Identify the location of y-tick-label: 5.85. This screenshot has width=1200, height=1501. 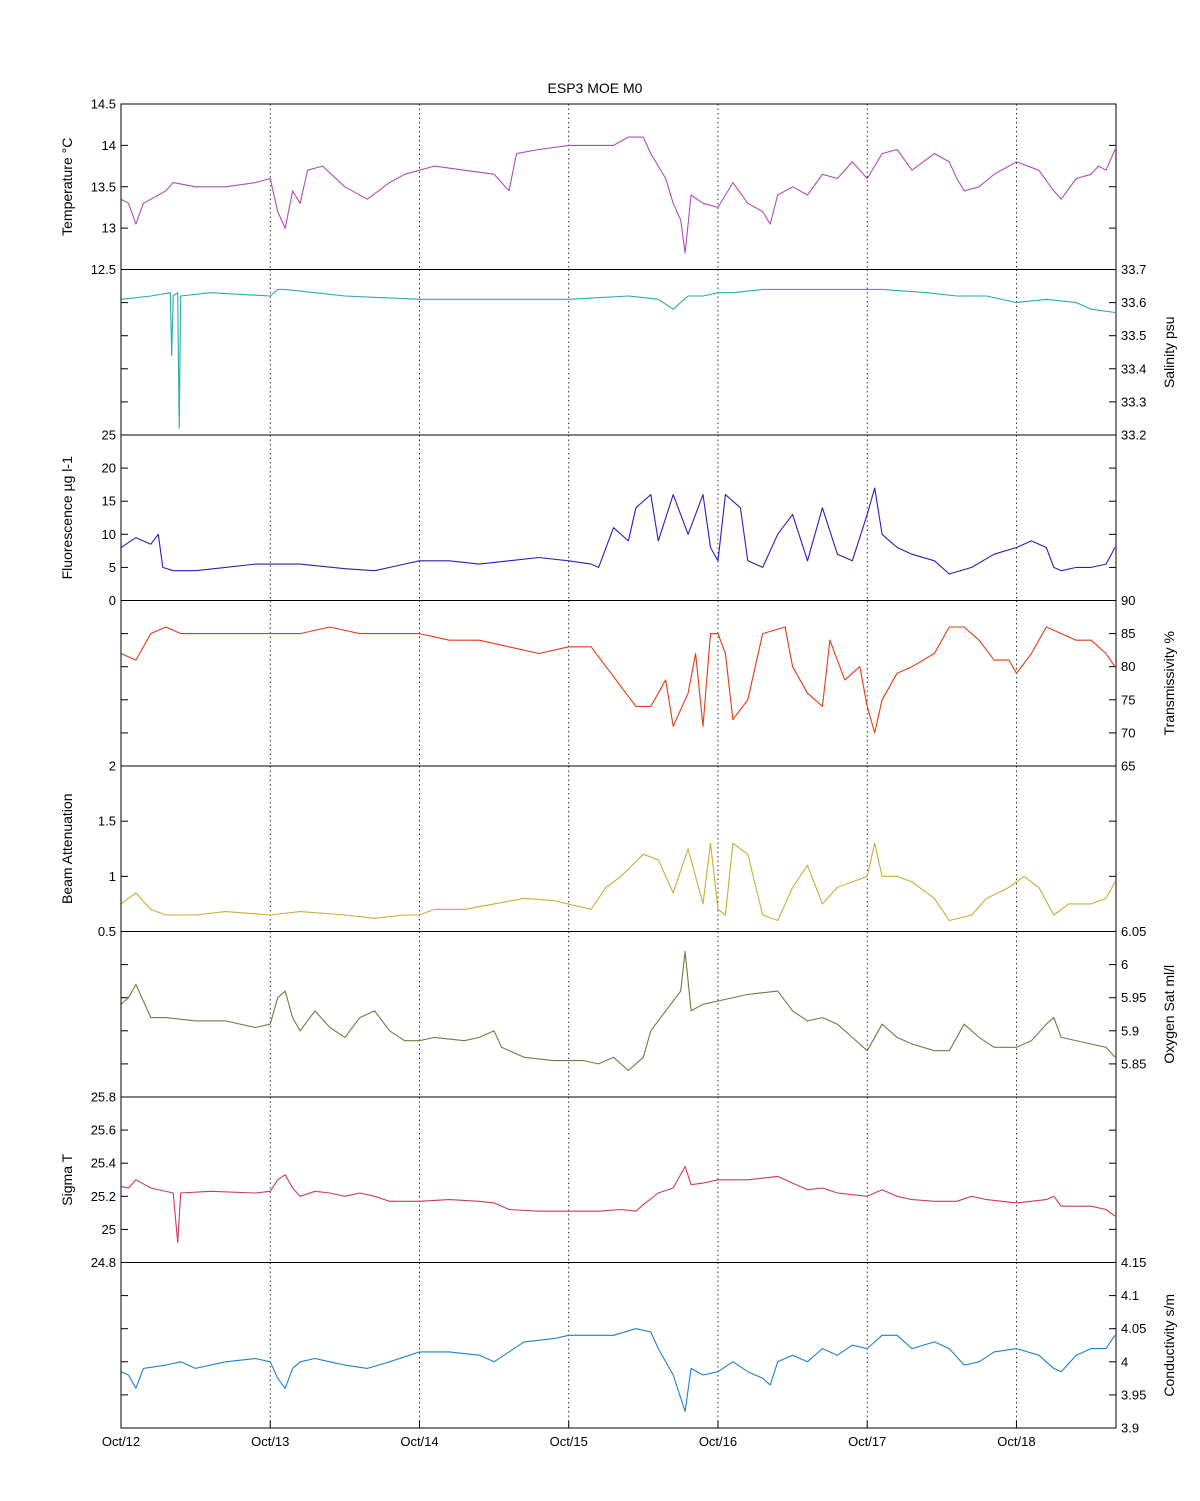
(1133, 1063).